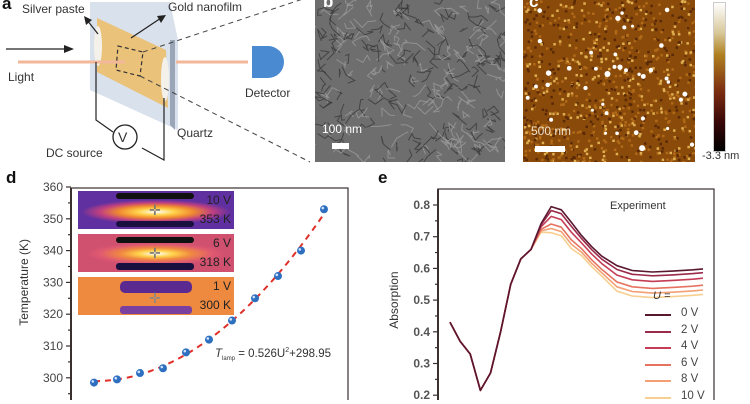  What do you see at coordinates (421, 205) in the screenshot?
I see `y-tick-label: 0.8` at bounding box center [421, 205].